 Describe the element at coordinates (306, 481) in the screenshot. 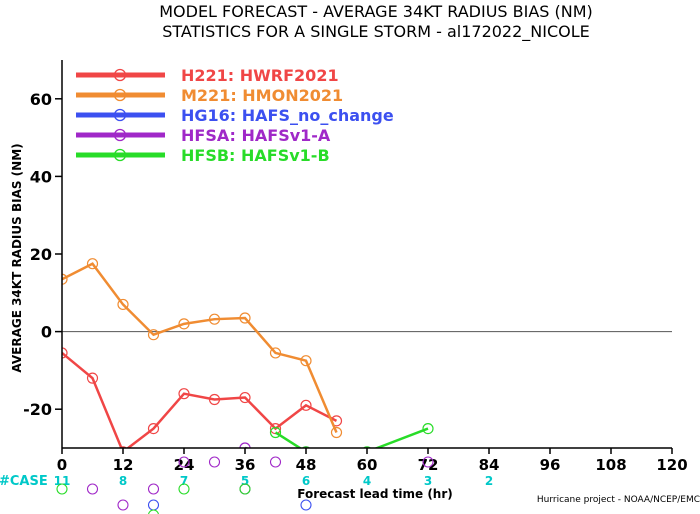

I see `case-count-label: 6` at that location.